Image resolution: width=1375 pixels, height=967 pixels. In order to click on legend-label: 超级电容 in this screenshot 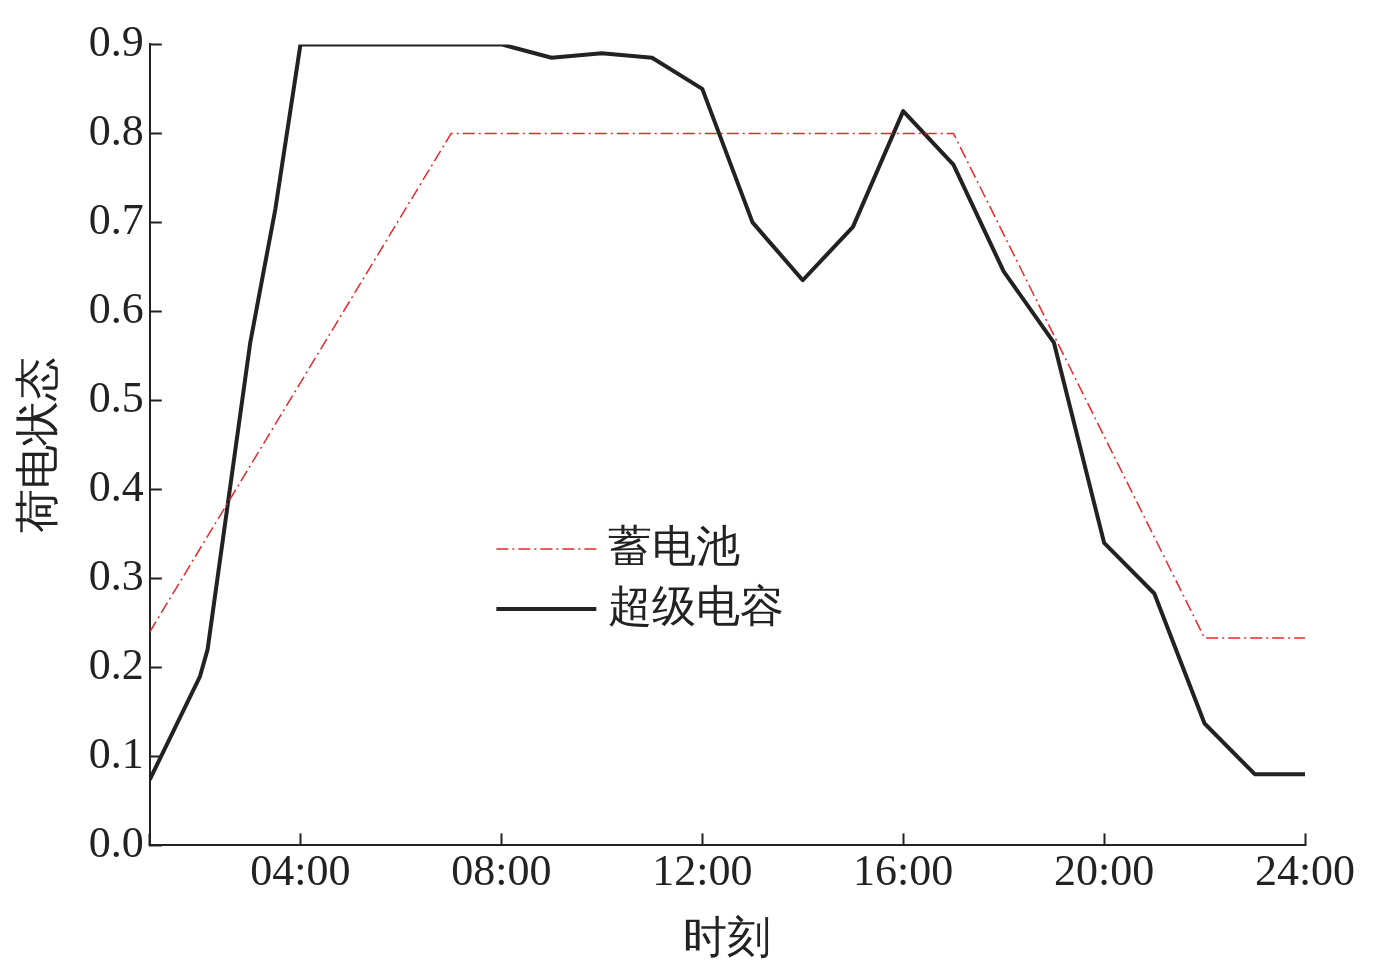, I will do `click(696, 606)`.